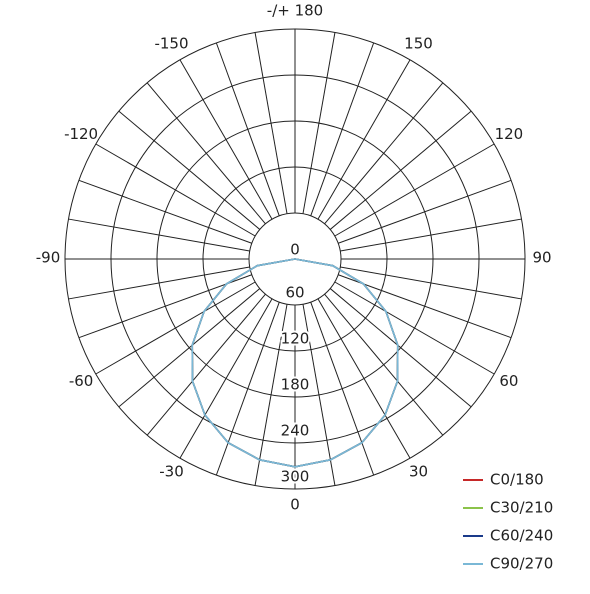 Image resolution: width=590 pixels, height=594 pixels. I want to click on r-tick-label: 300, so click(295, 477).